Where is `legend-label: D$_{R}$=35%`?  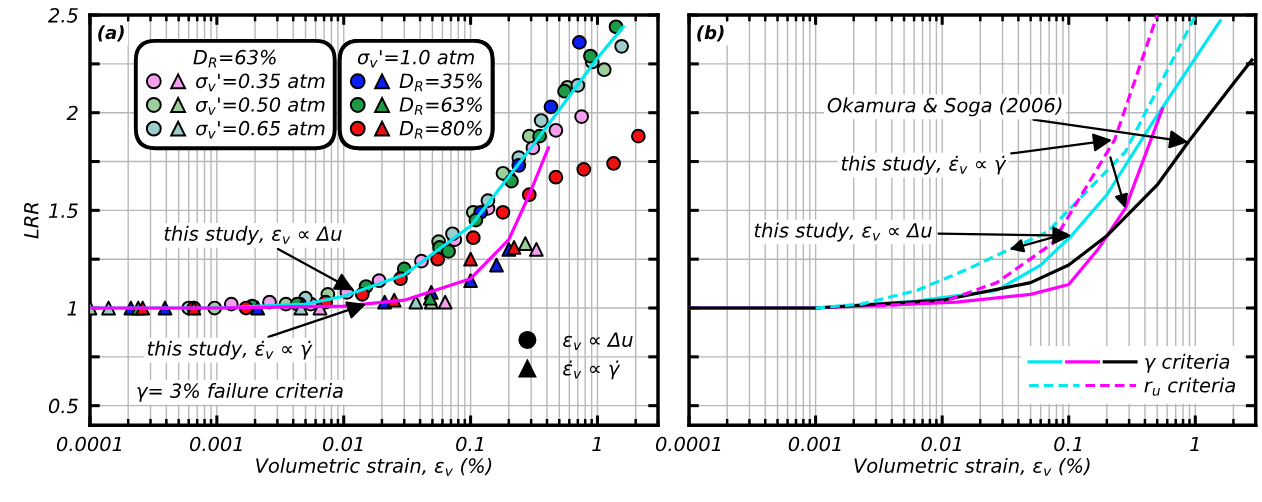 legend-label: D$_{R}$=35% is located at coordinates (440, 82).